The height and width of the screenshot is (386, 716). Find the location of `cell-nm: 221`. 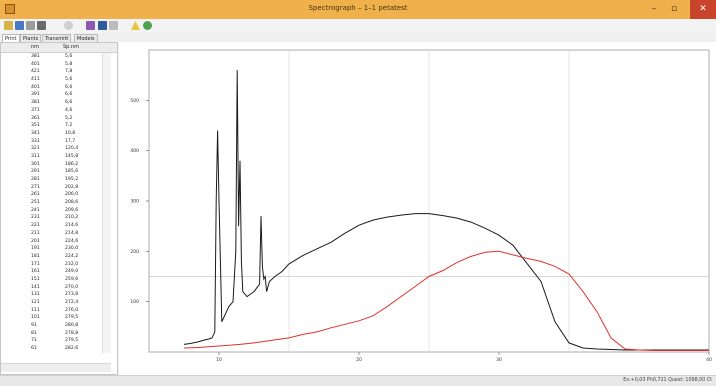

cell-nm: 221 is located at coordinates (35, 226).